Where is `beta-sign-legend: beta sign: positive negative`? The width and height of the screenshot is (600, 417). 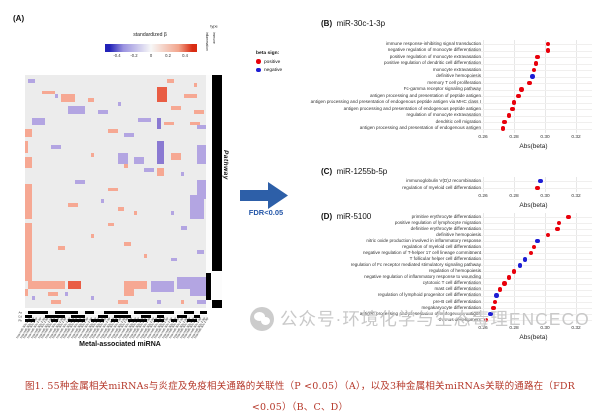
beta-sign-legend: beta sign: positive negative is located at coordinates (271, 61).